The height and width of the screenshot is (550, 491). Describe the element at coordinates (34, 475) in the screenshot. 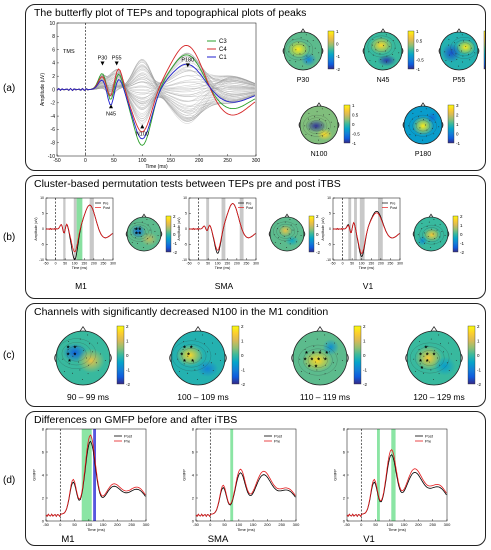

I see `gmfp-plot-0-ylabel: GMFP` at that location.